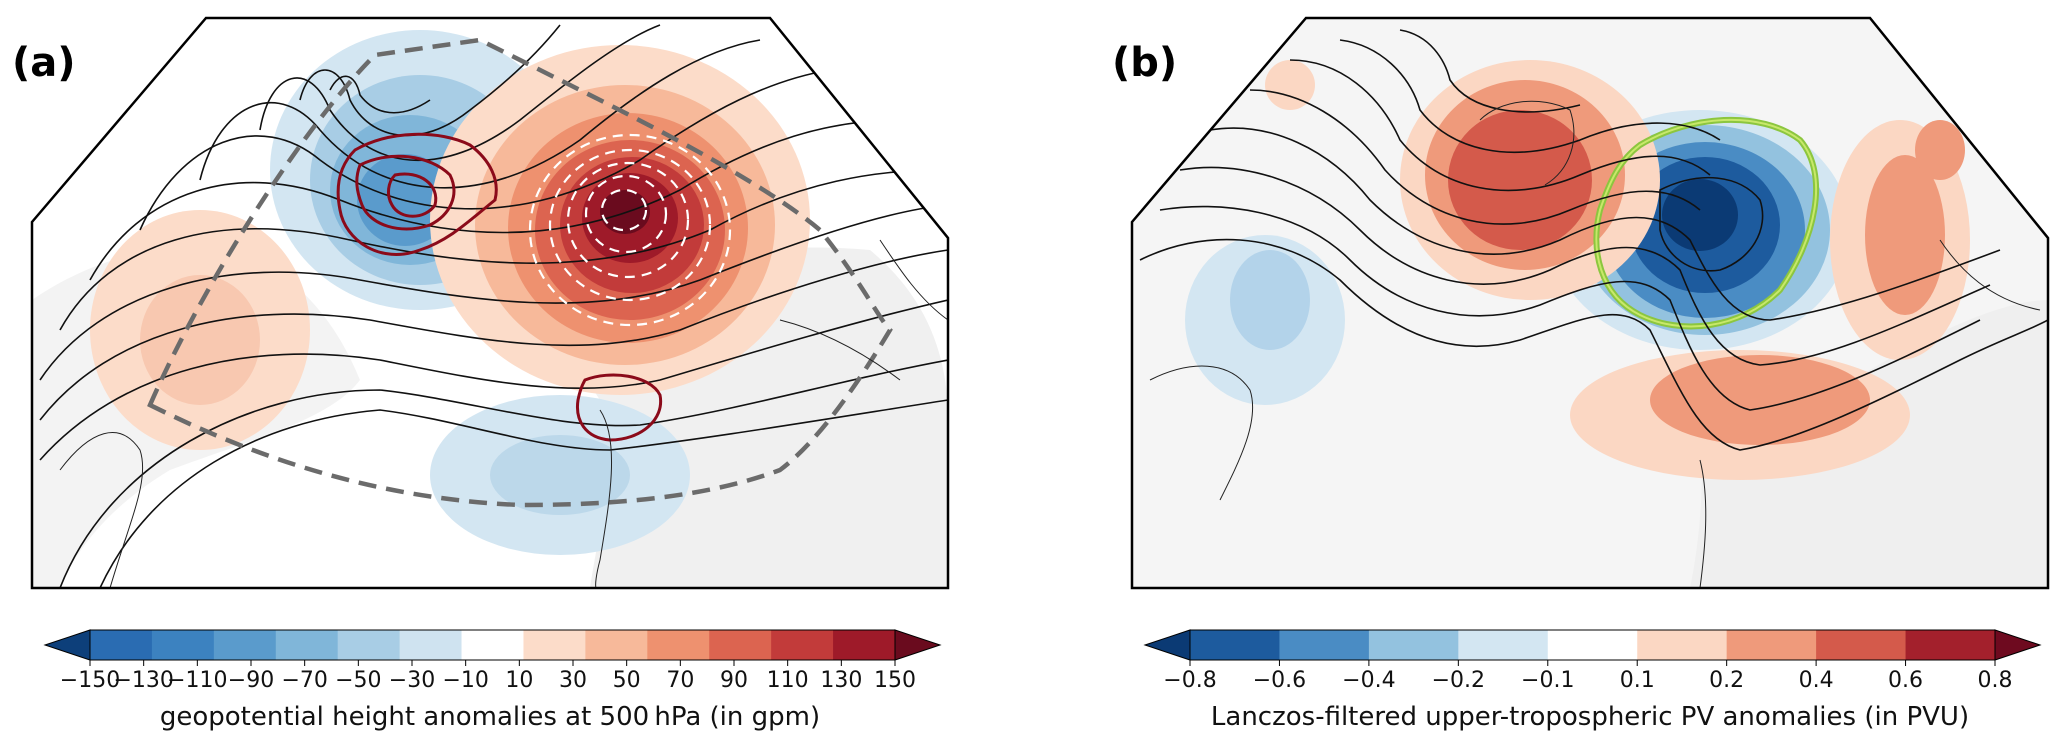  What do you see at coordinates (1190, 680) in the screenshot?
I see `colorbar-tick-label: −0.8` at bounding box center [1190, 680].